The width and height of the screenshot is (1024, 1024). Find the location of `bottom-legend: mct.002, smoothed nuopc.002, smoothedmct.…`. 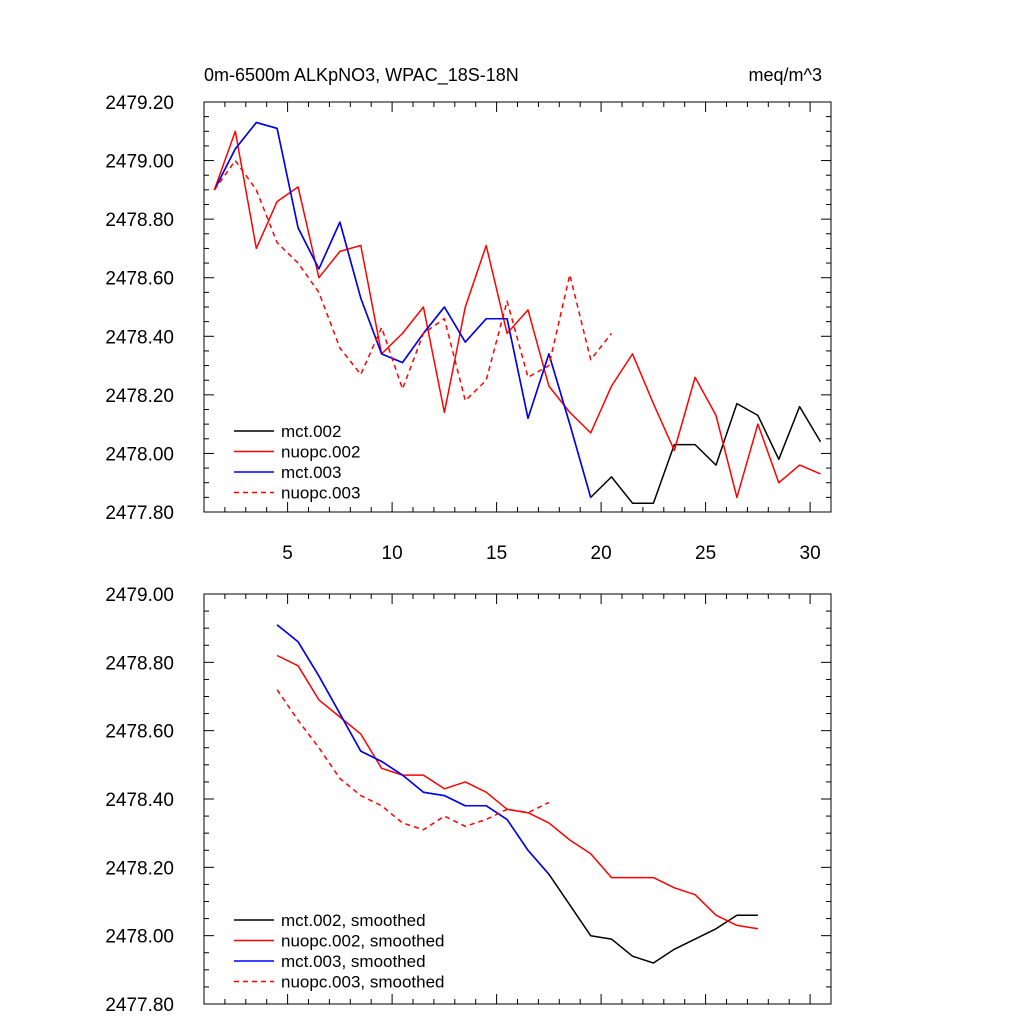

bottom-legend: mct.002, smoothed nuopc.002, smoothedmct.… is located at coordinates (339, 951).